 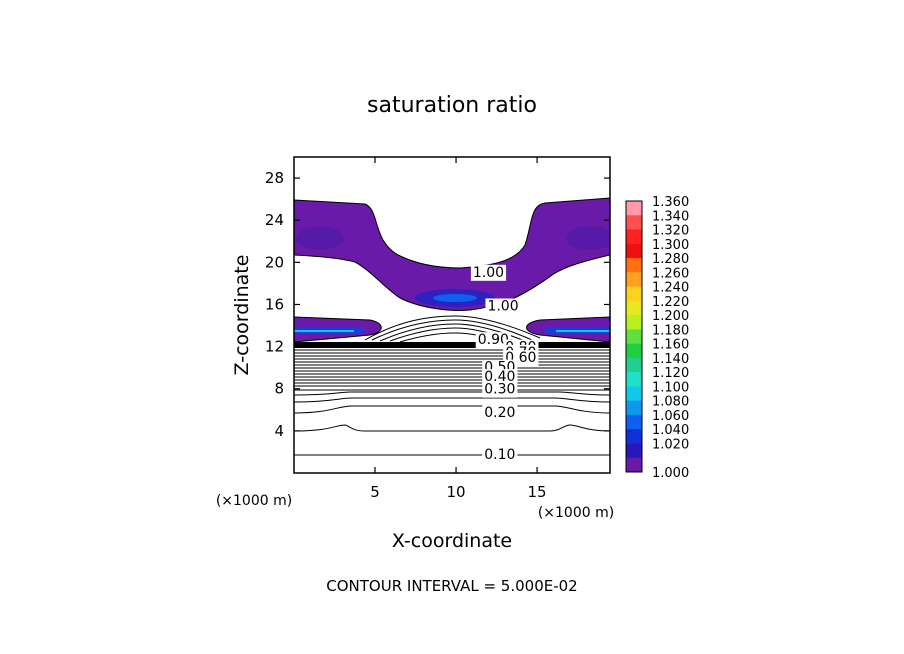 I want to click on colorbar-label: 1.100, so click(x=670, y=387).